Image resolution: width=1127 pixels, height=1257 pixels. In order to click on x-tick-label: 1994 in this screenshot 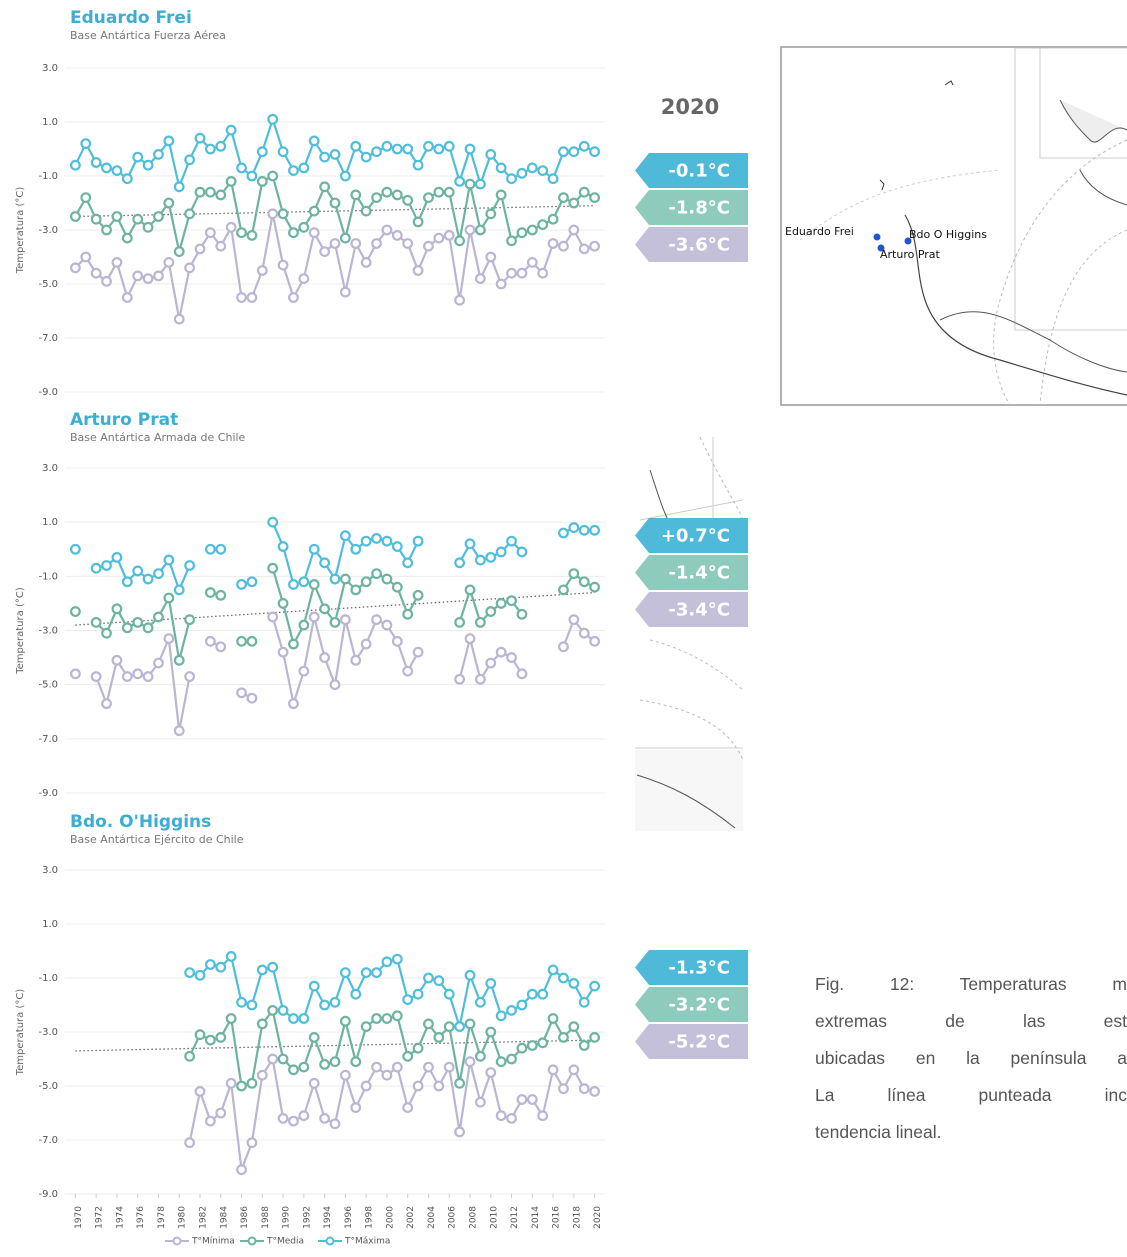, I will do `click(328, 1217)`.